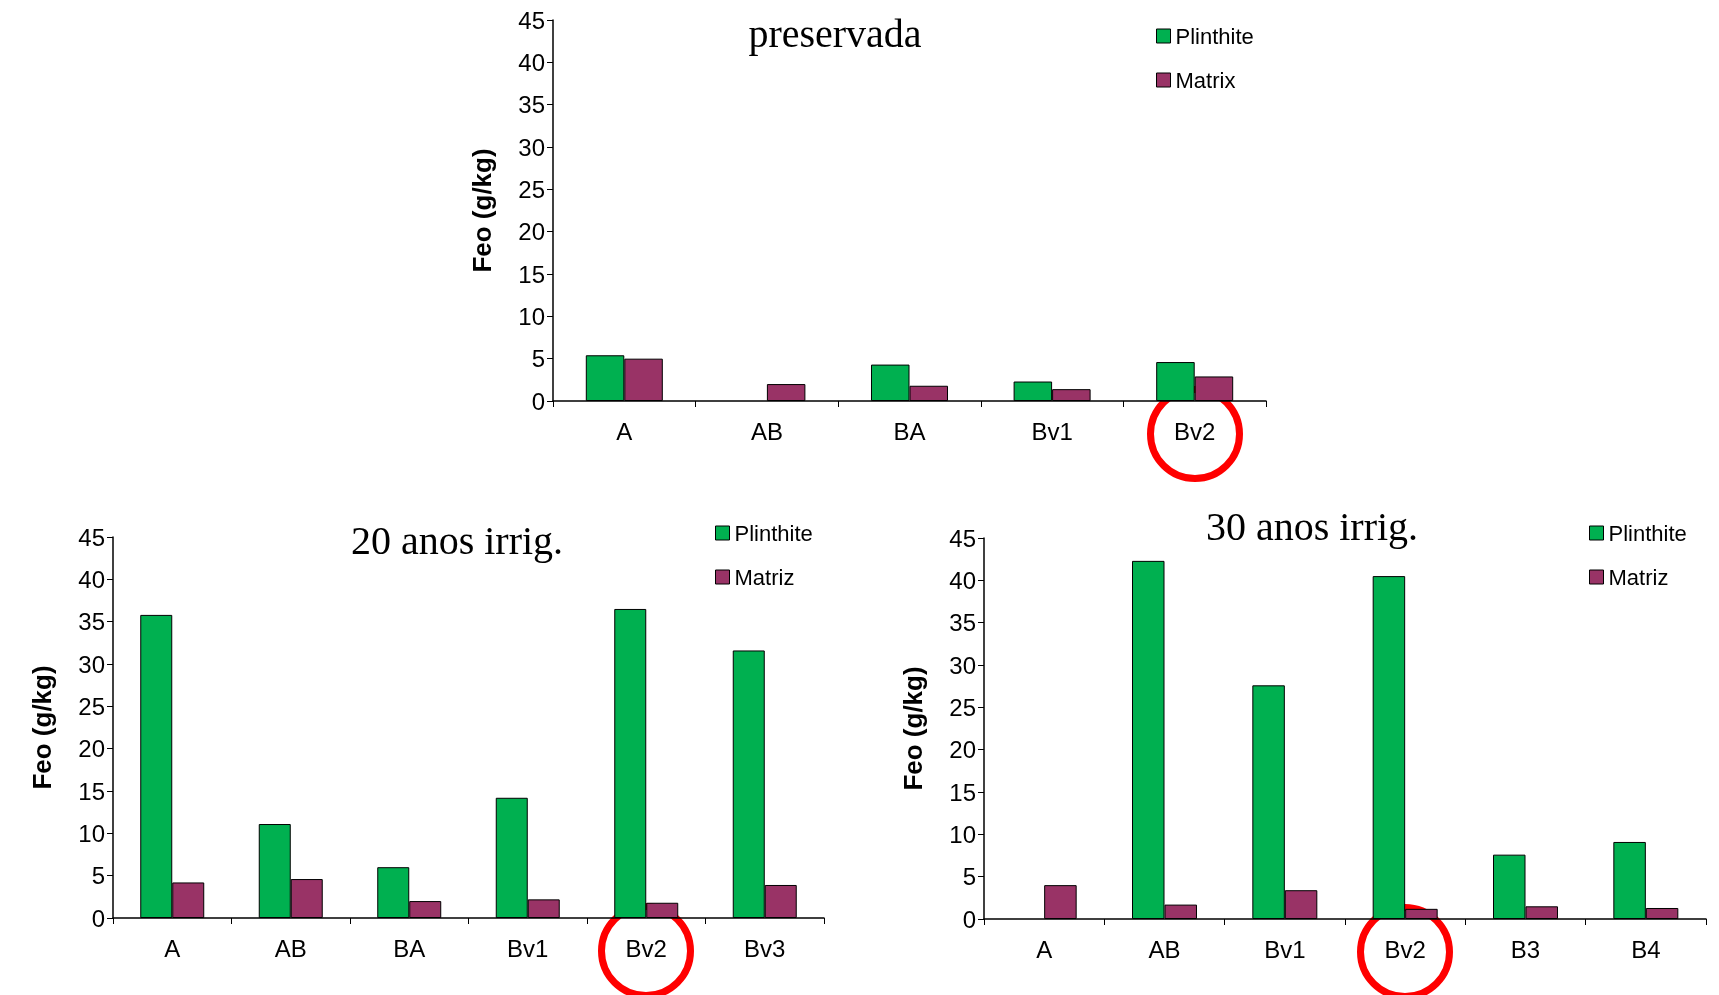  What do you see at coordinates (765, 948) in the screenshot?
I see `x-tick-label: Bv3` at bounding box center [765, 948].